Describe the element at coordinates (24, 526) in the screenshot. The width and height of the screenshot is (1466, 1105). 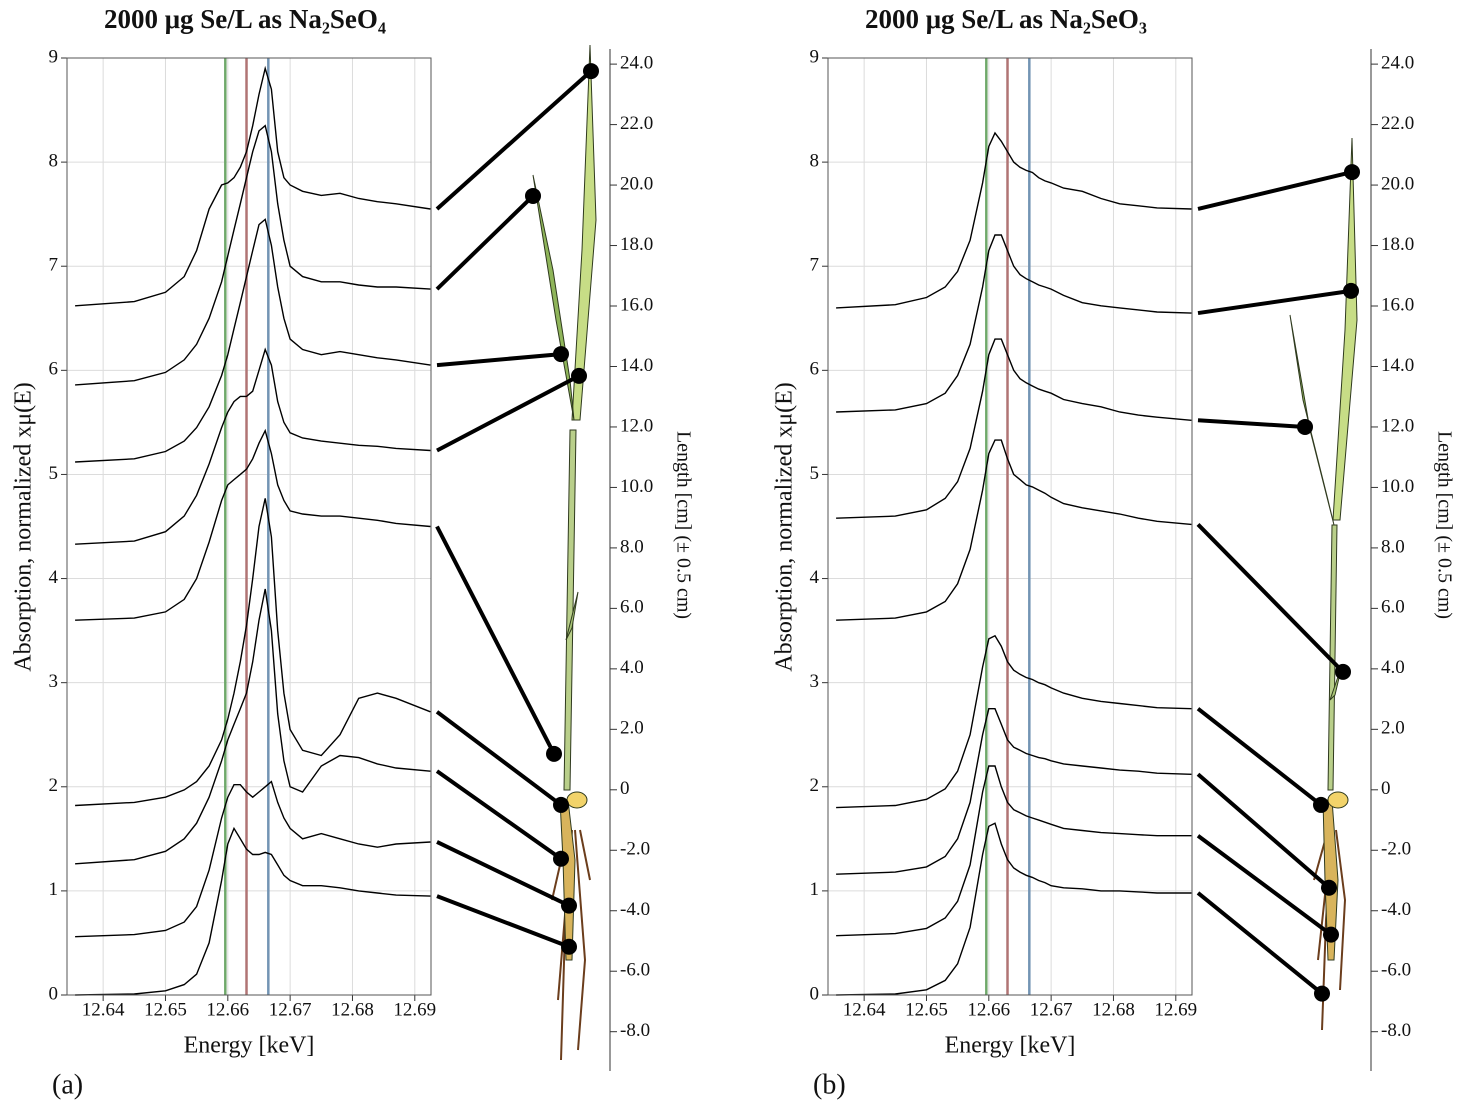
I see `y-axis-label: Absorption, normalized xμ(E)` at that location.